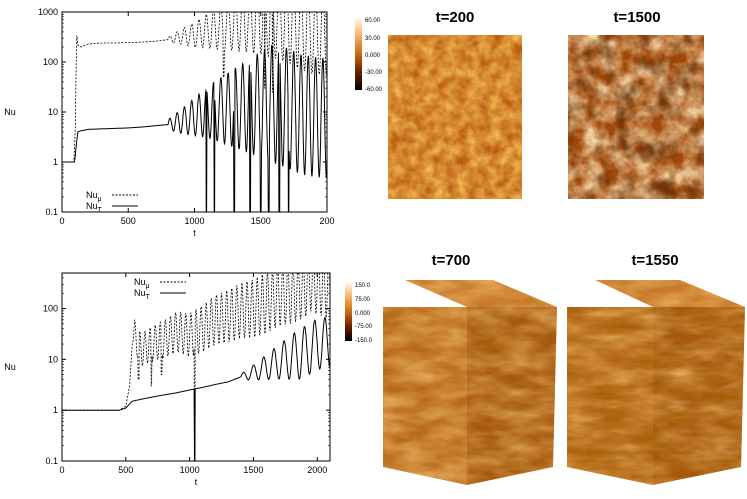 This screenshot has width=747, height=499. Describe the element at coordinates (364, 327) in the screenshot. I see `colorbar-3d-tick: -75.00` at that location.